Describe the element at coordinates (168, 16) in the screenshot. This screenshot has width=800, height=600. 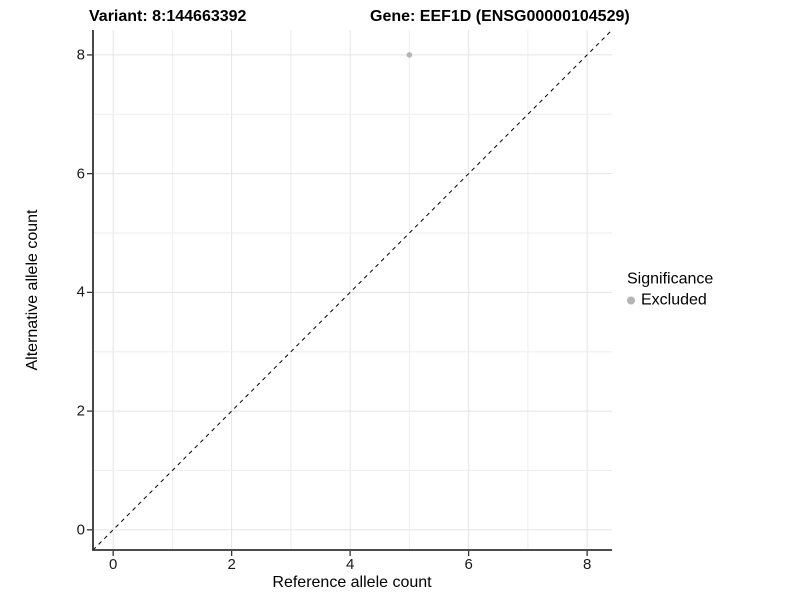
I see `variant-title: Variant: 8:144663392` at that location.